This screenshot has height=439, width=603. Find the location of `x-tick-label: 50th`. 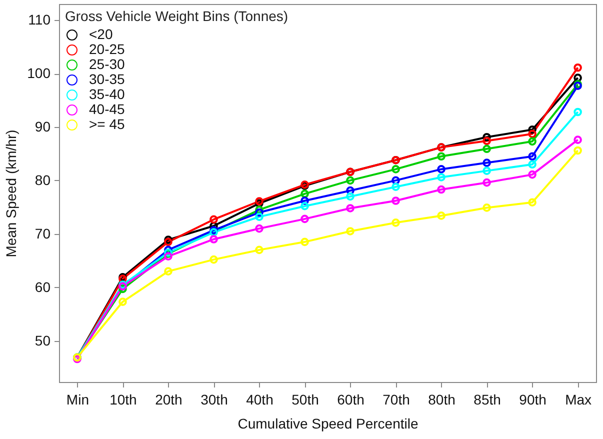

x-tick-label: 50th is located at coordinates (305, 400).